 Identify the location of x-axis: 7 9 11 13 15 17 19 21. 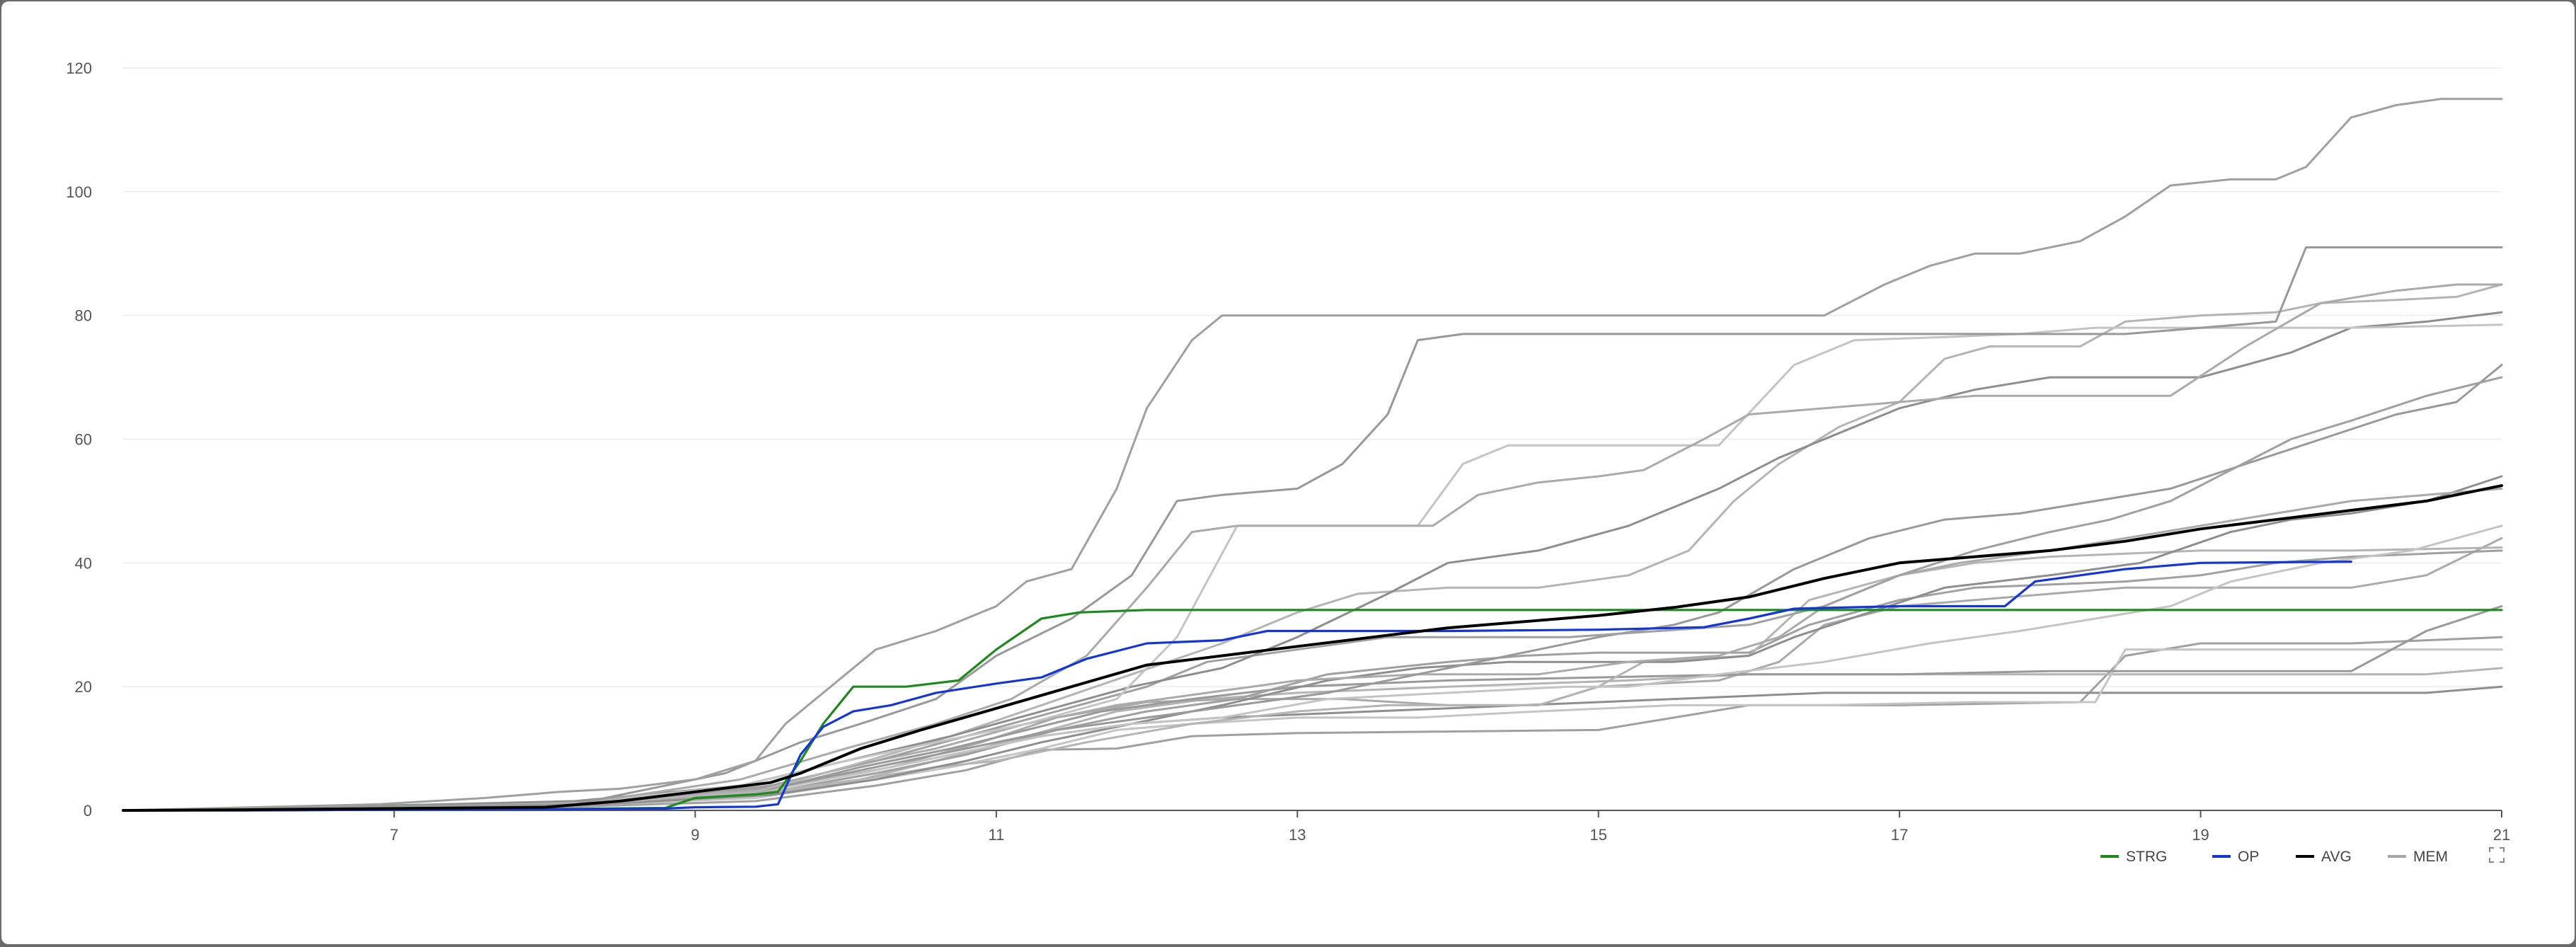
(1316, 827).